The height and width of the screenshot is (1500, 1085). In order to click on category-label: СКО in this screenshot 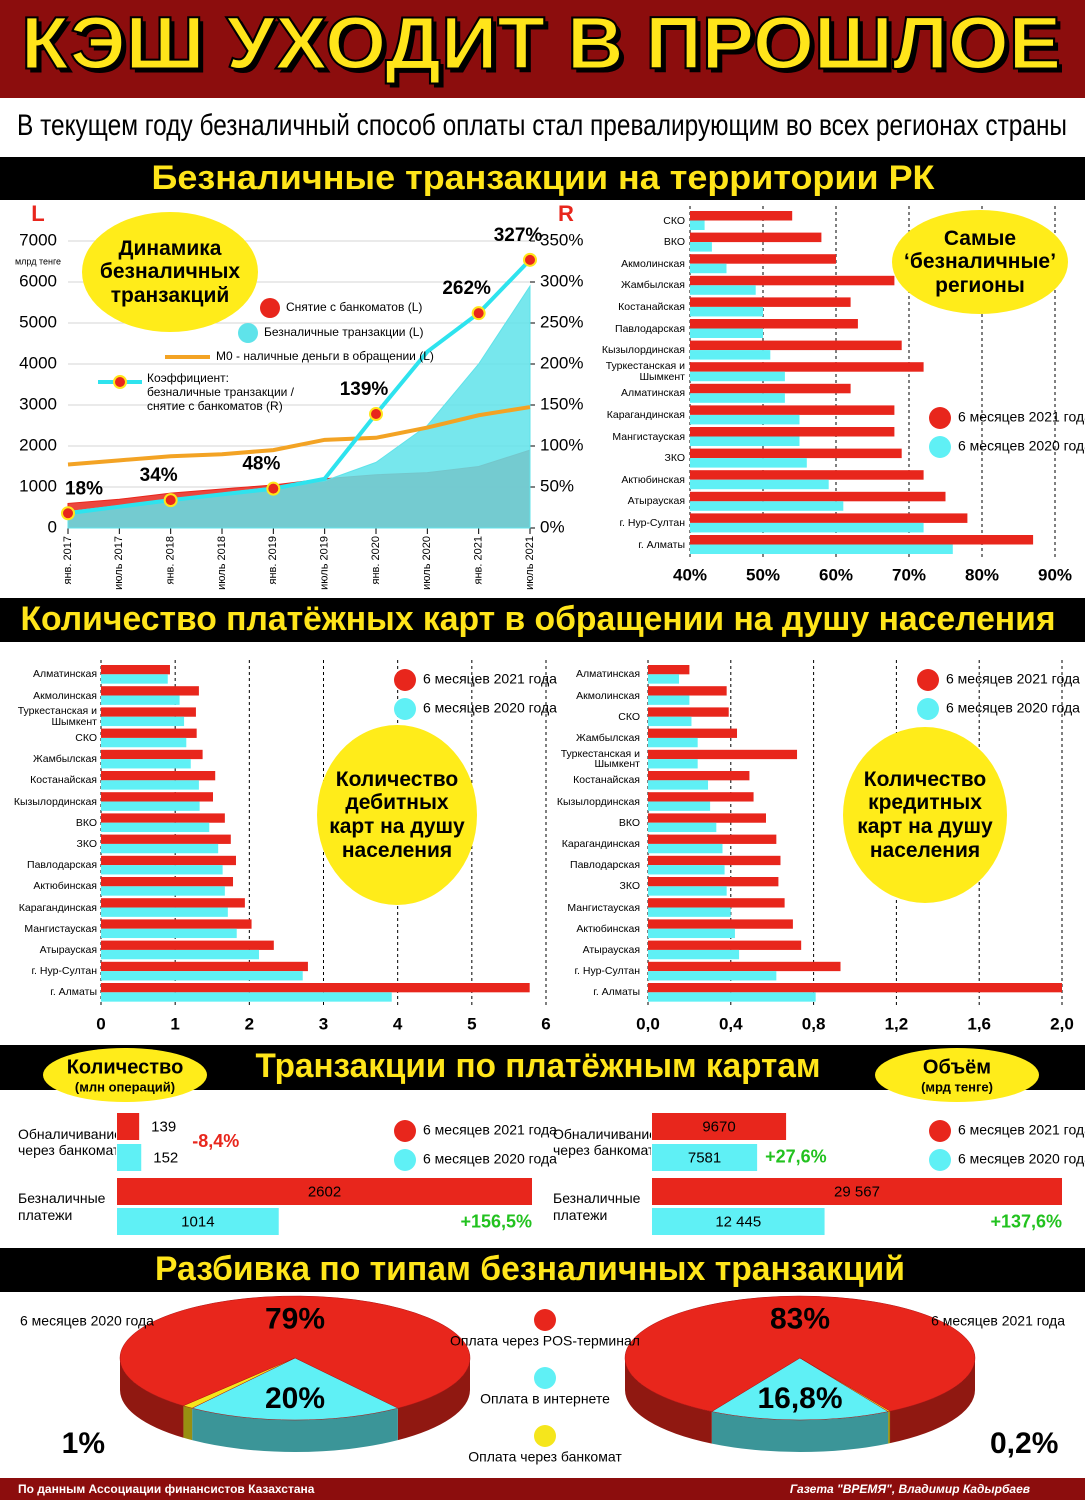, I will do `click(629, 716)`.